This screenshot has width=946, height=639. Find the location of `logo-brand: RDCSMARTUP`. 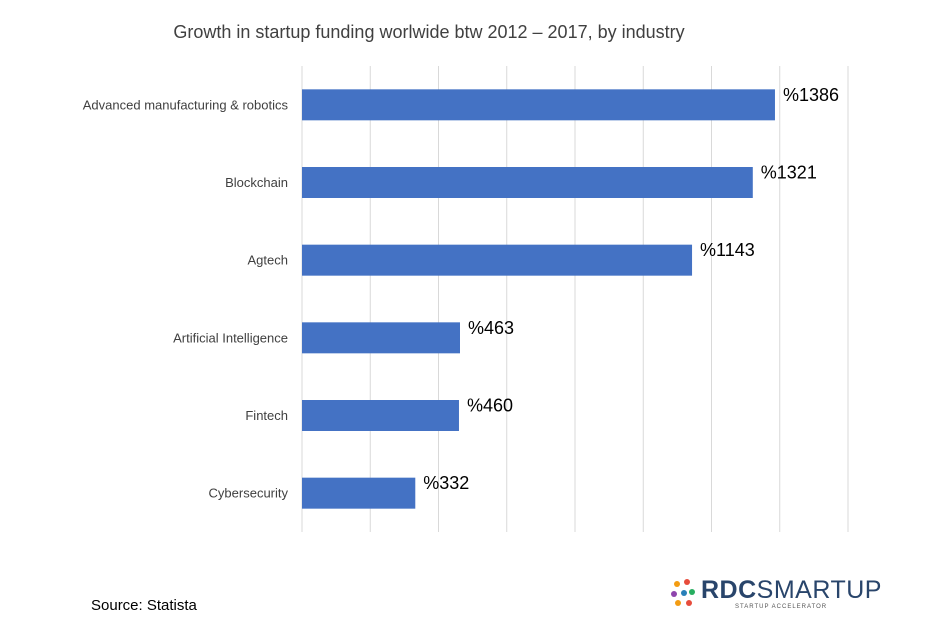

logo-brand: RDCSMARTUP is located at coordinates (791, 590).